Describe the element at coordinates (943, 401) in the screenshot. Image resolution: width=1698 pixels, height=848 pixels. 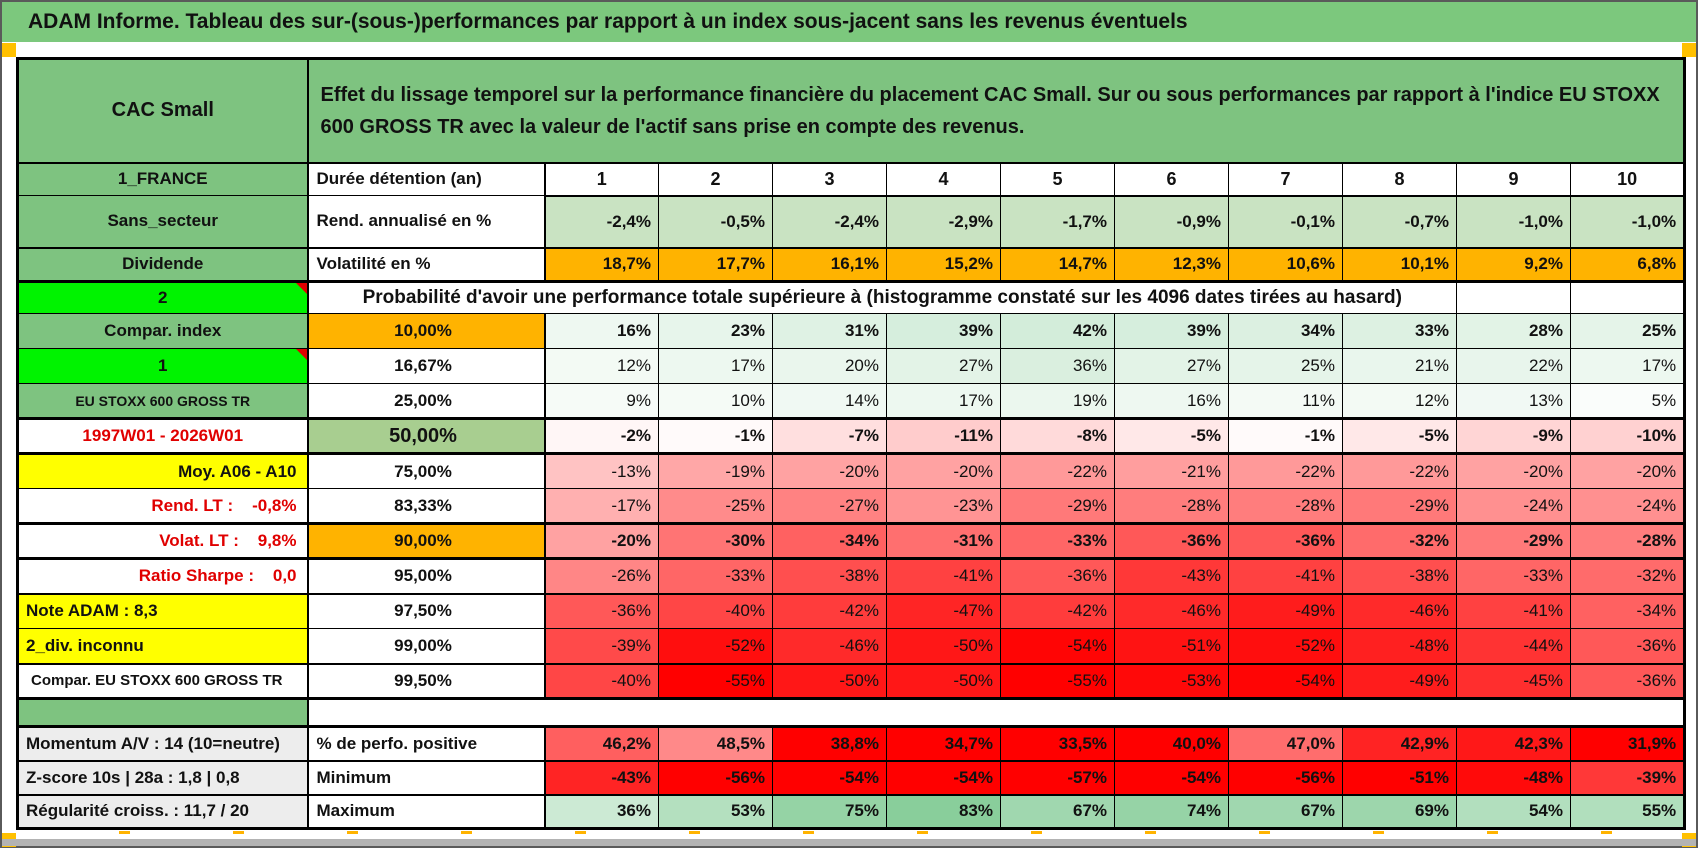
I see `matrix-cell: 17%` at that location.